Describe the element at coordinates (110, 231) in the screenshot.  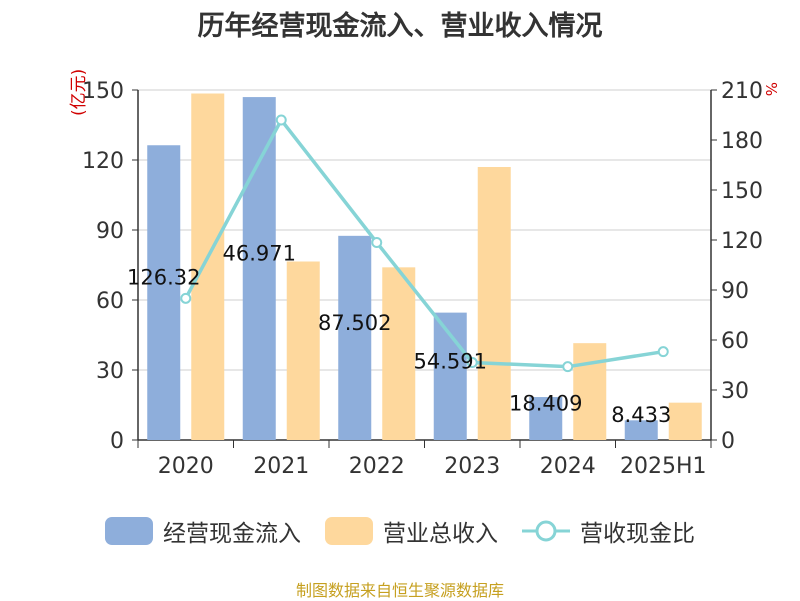
I see `left-tick-label: 90` at that location.